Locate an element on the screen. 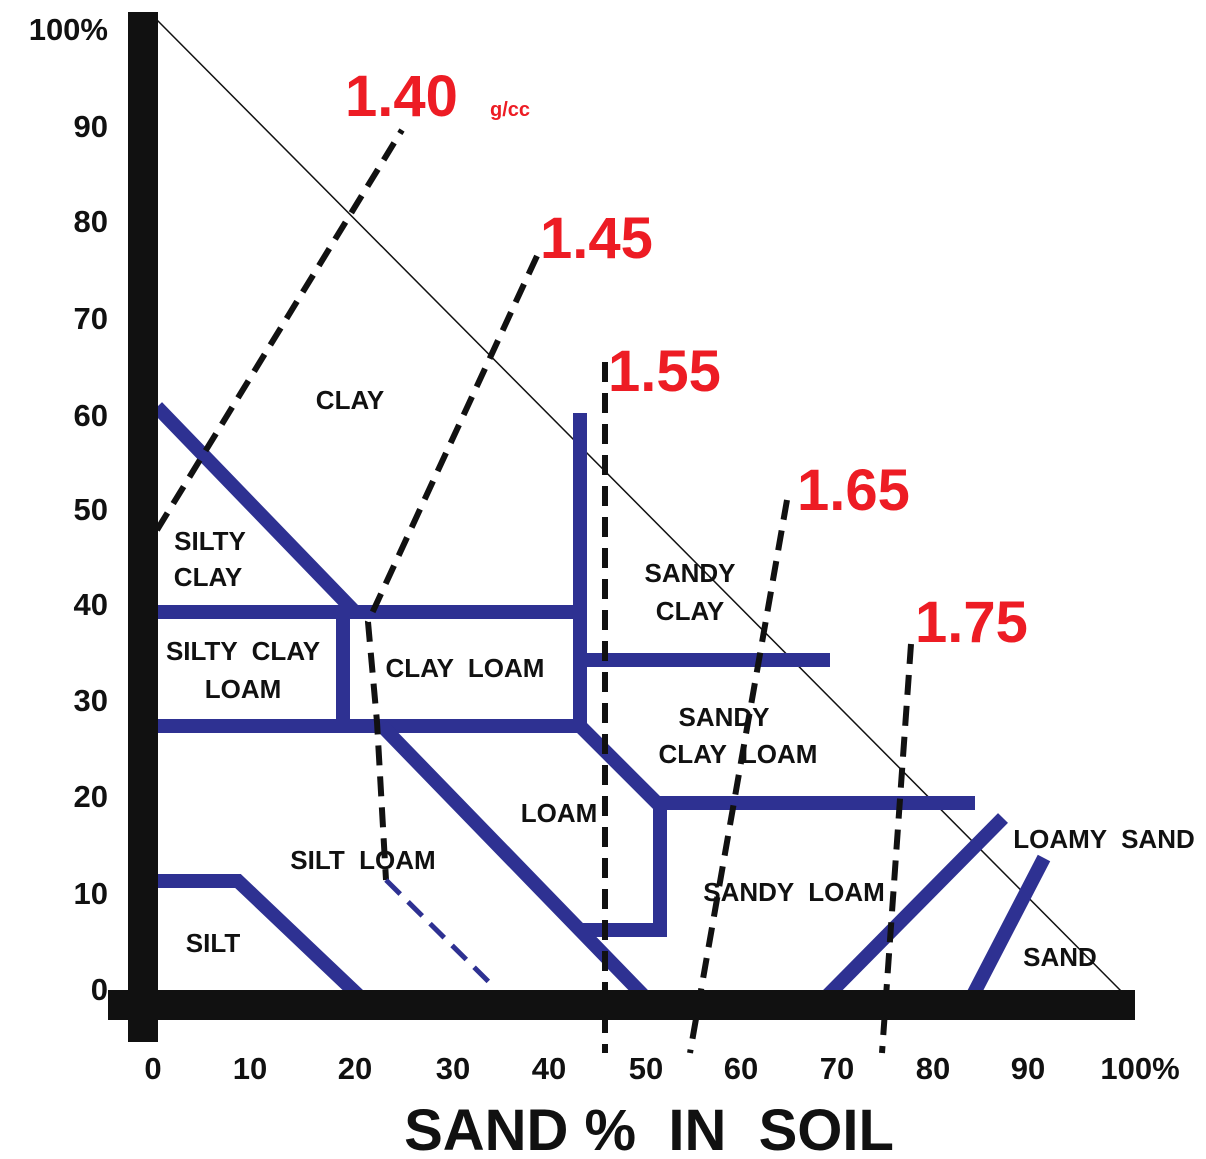 Image resolution: width=1206 pixels, height=1159 pixels. y-tick-labels: 100% 90 80 70 60 50 40 30 20 10 0 is located at coordinates (68, 509).